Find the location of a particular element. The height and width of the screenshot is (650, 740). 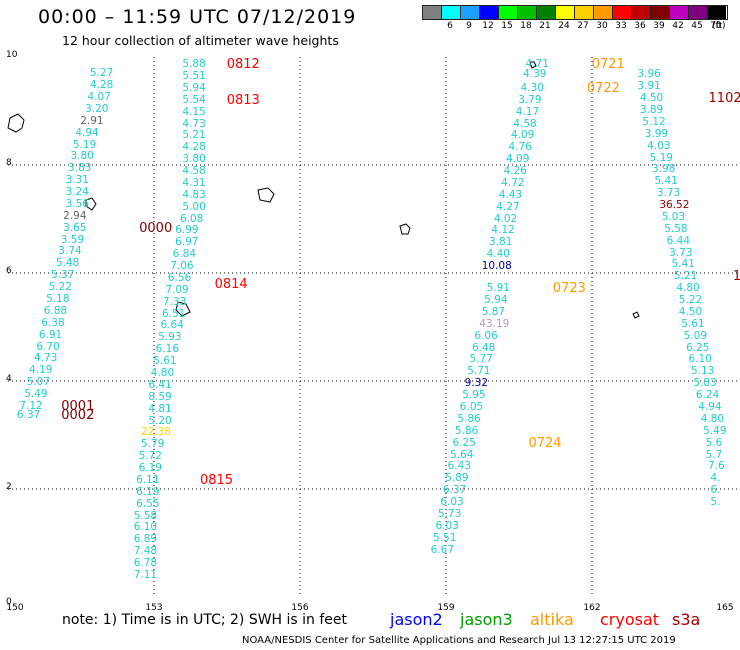

colorbar-tick-label: 18 is located at coordinates (526, 26).